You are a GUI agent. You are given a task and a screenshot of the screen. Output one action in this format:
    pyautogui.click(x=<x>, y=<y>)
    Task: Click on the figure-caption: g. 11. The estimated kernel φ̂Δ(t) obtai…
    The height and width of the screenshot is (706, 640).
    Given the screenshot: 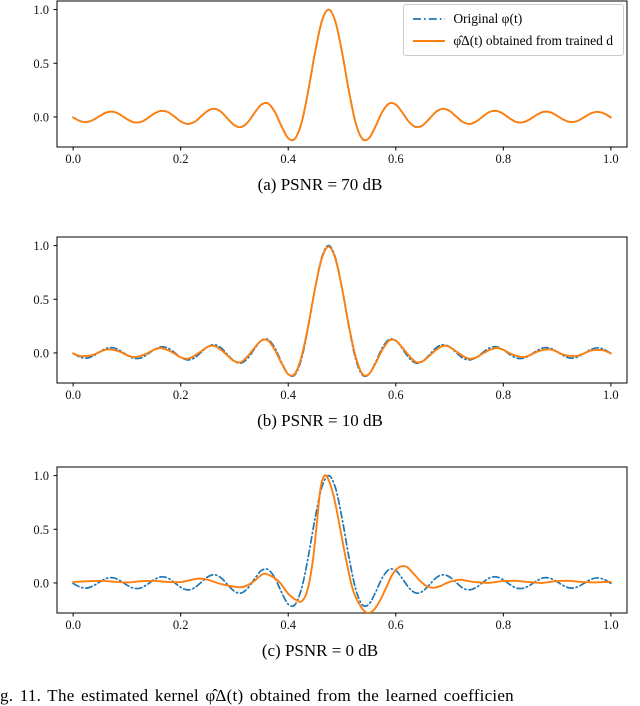 What is the action you would take?
    pyautogui.click(x=257, y=695)
    